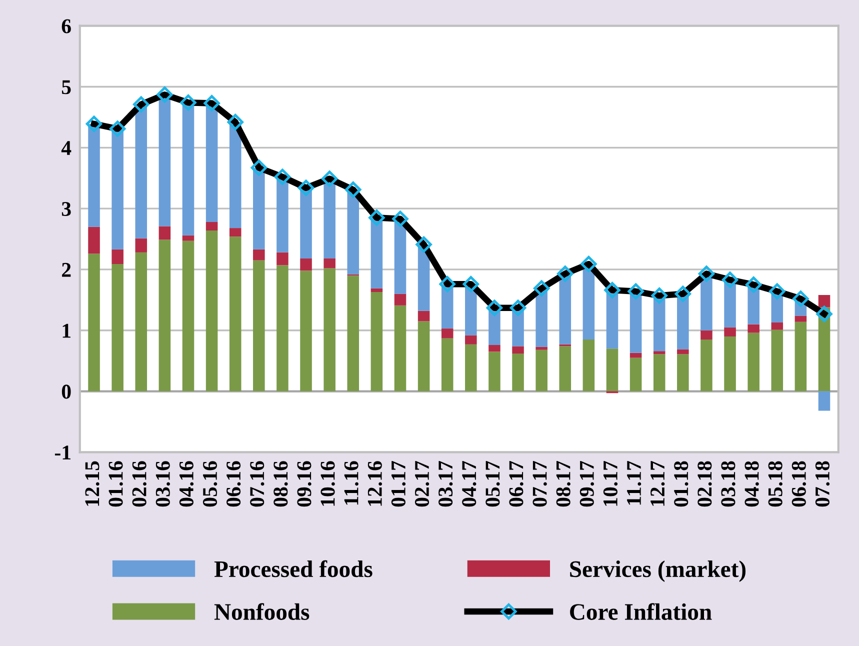  Describe the element at coordinates (66, 209) in the screenshot. I see `y-tick-label: 3` at that location.